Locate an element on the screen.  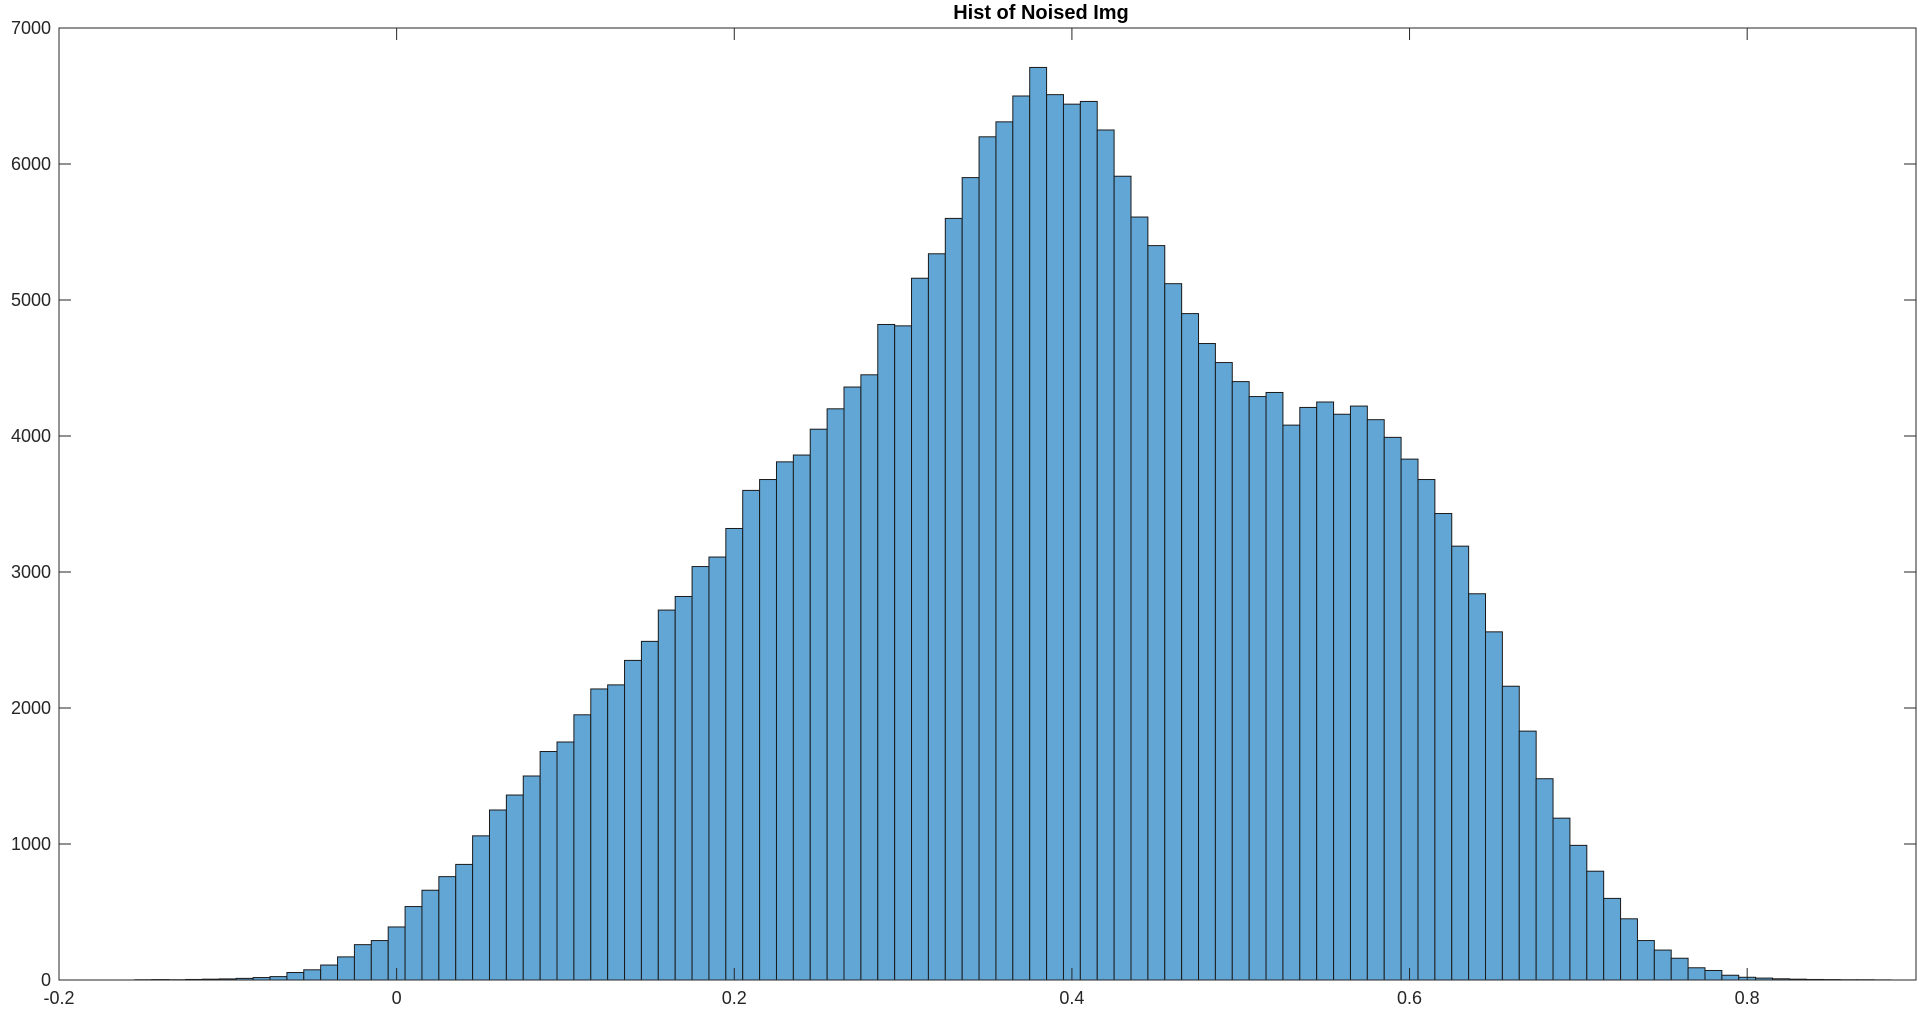
x-tick-label: 0 is located at coordinates (397, 998).